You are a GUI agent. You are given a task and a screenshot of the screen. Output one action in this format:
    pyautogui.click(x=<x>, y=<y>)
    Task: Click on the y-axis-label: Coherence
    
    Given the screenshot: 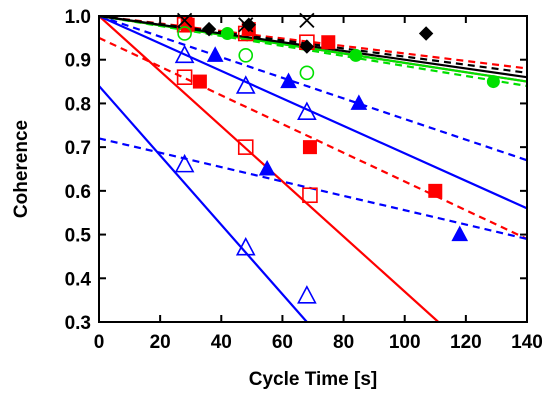 What is the action you would take?
    pyautogui.click(x=21, y=169)
    